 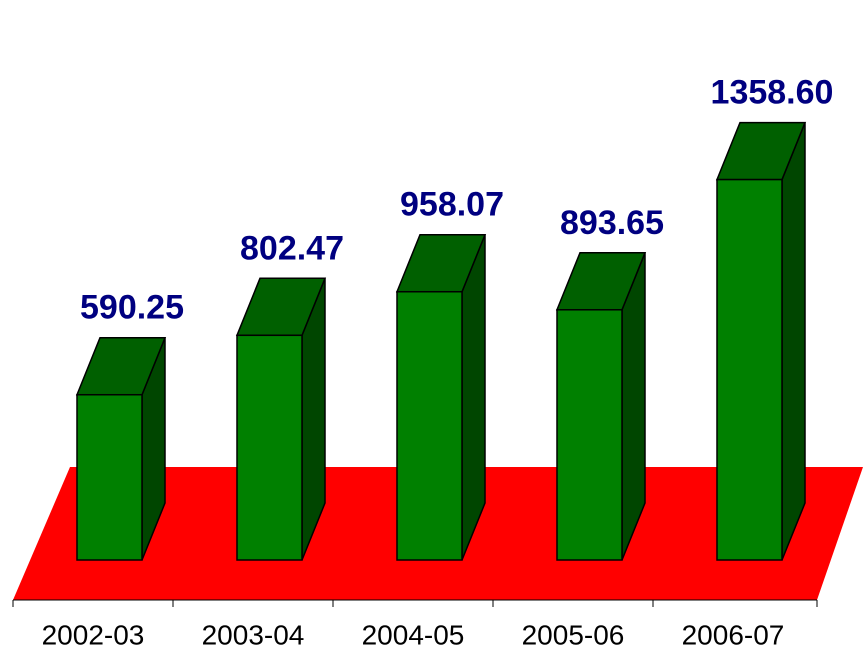 I want to click on data-label: 802.47, so click(x=292, y=248).